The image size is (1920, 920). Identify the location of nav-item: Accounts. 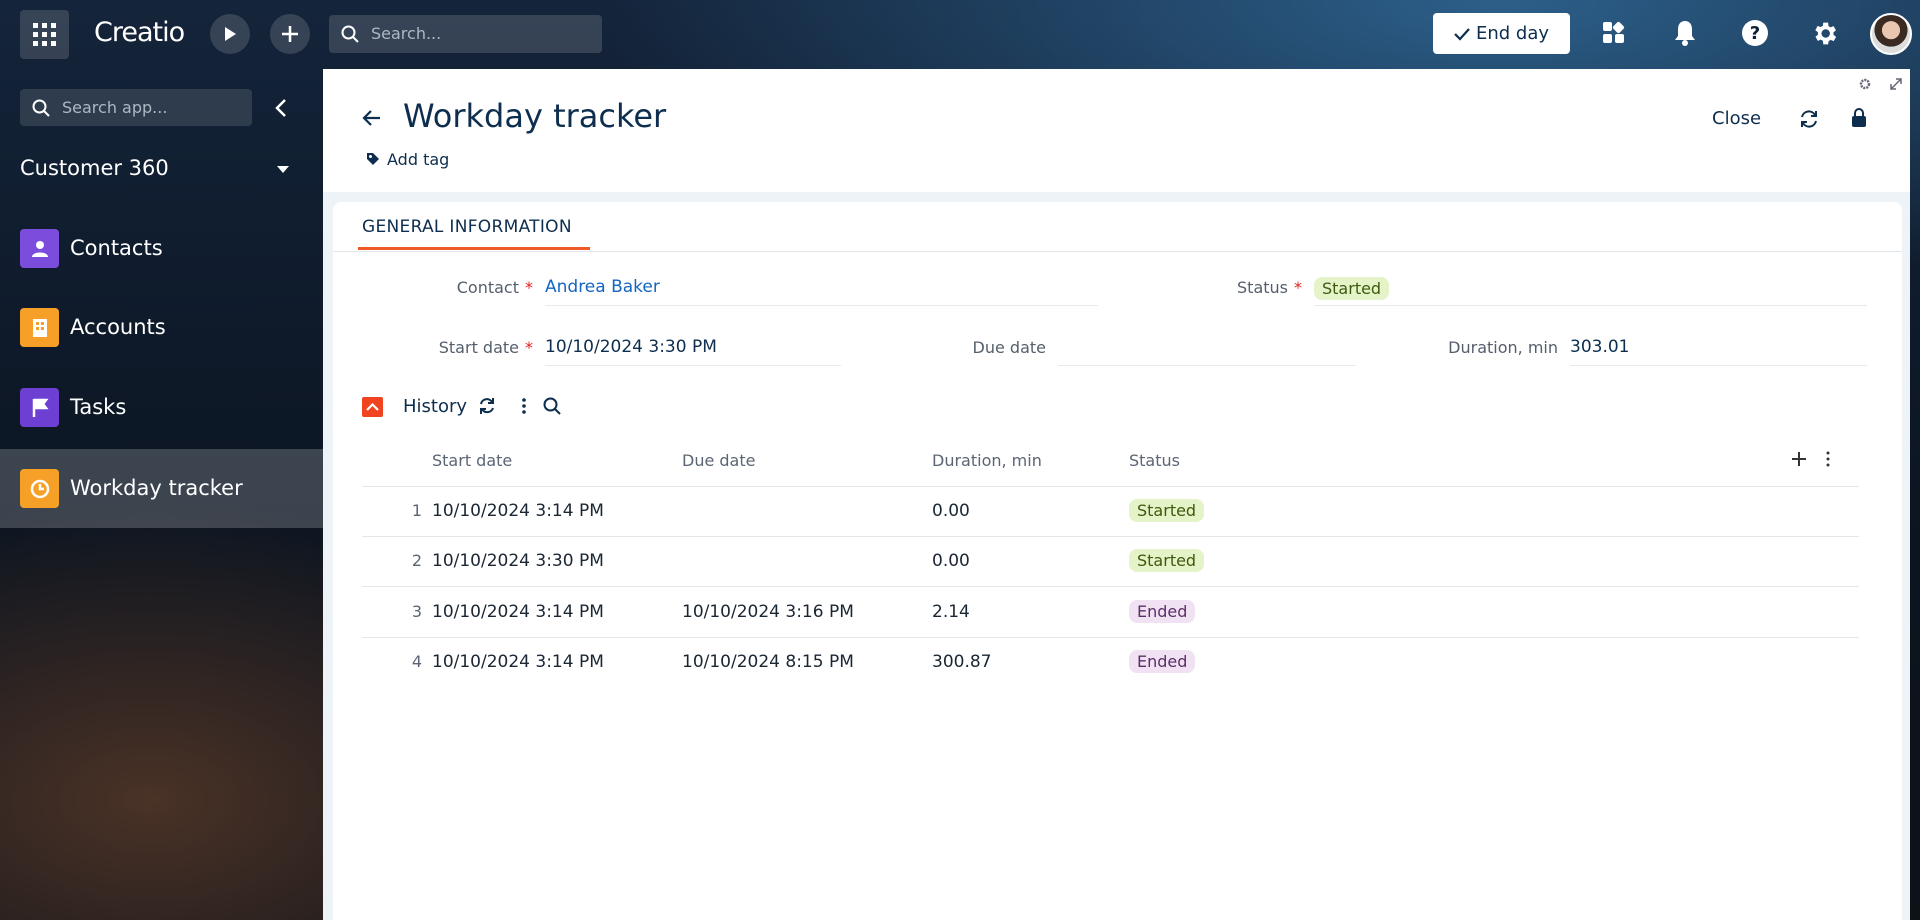
(118, 327).